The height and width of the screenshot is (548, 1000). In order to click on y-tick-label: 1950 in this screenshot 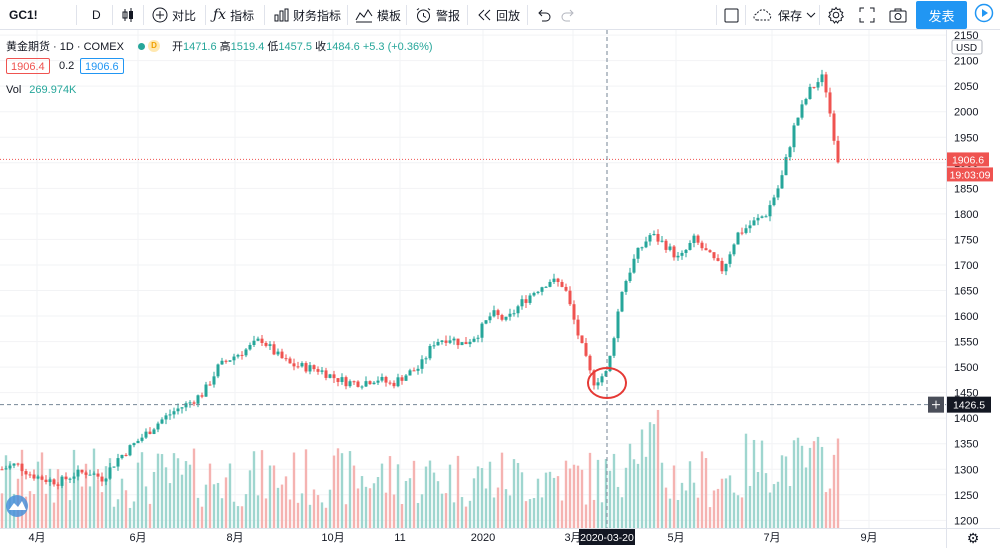, I will do `click(966, 138)`.